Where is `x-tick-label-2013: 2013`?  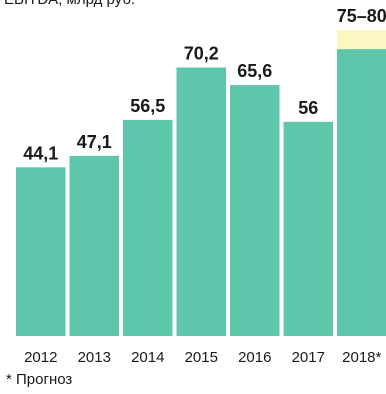 x-tick-label-2013: 2013 is located at coordinates (94, 357).